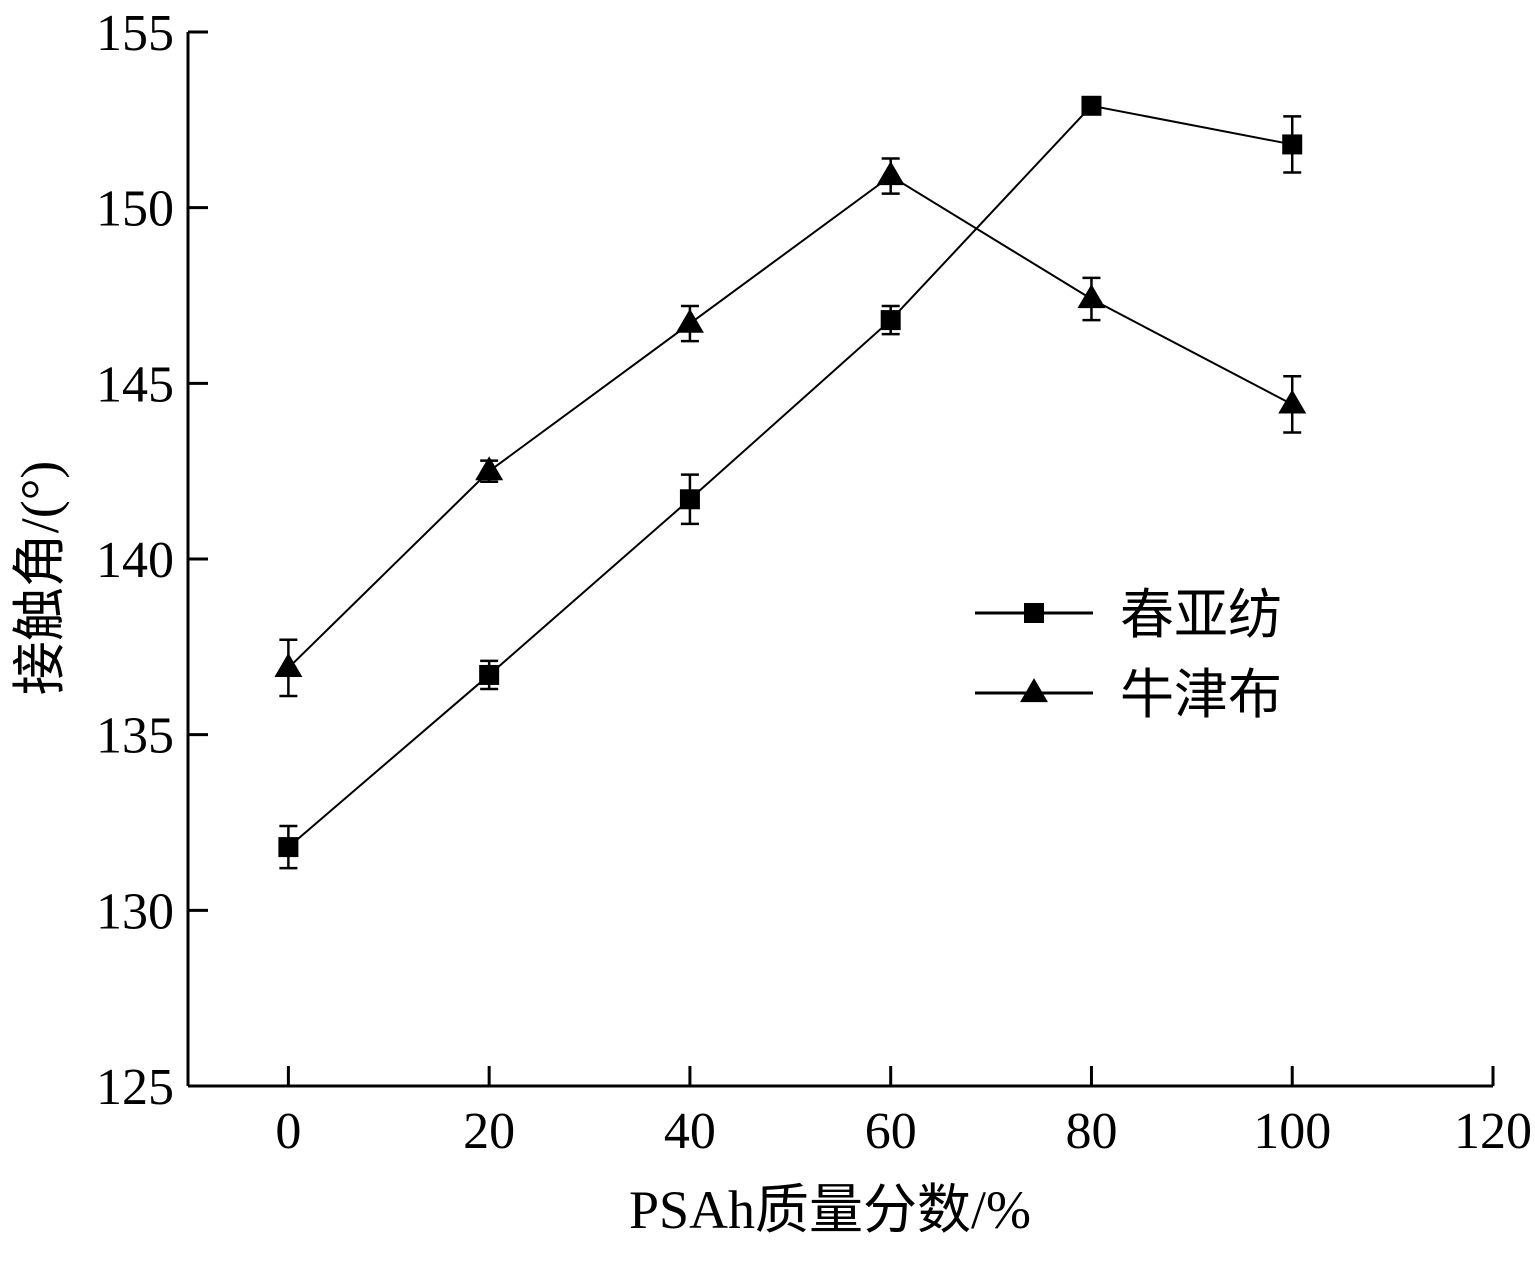 The width and height of the screenshot is (1535, 1268). Describe the element at coordinates (135, 736) in the screenshot. I see `y-tick-label: 135` at that location.